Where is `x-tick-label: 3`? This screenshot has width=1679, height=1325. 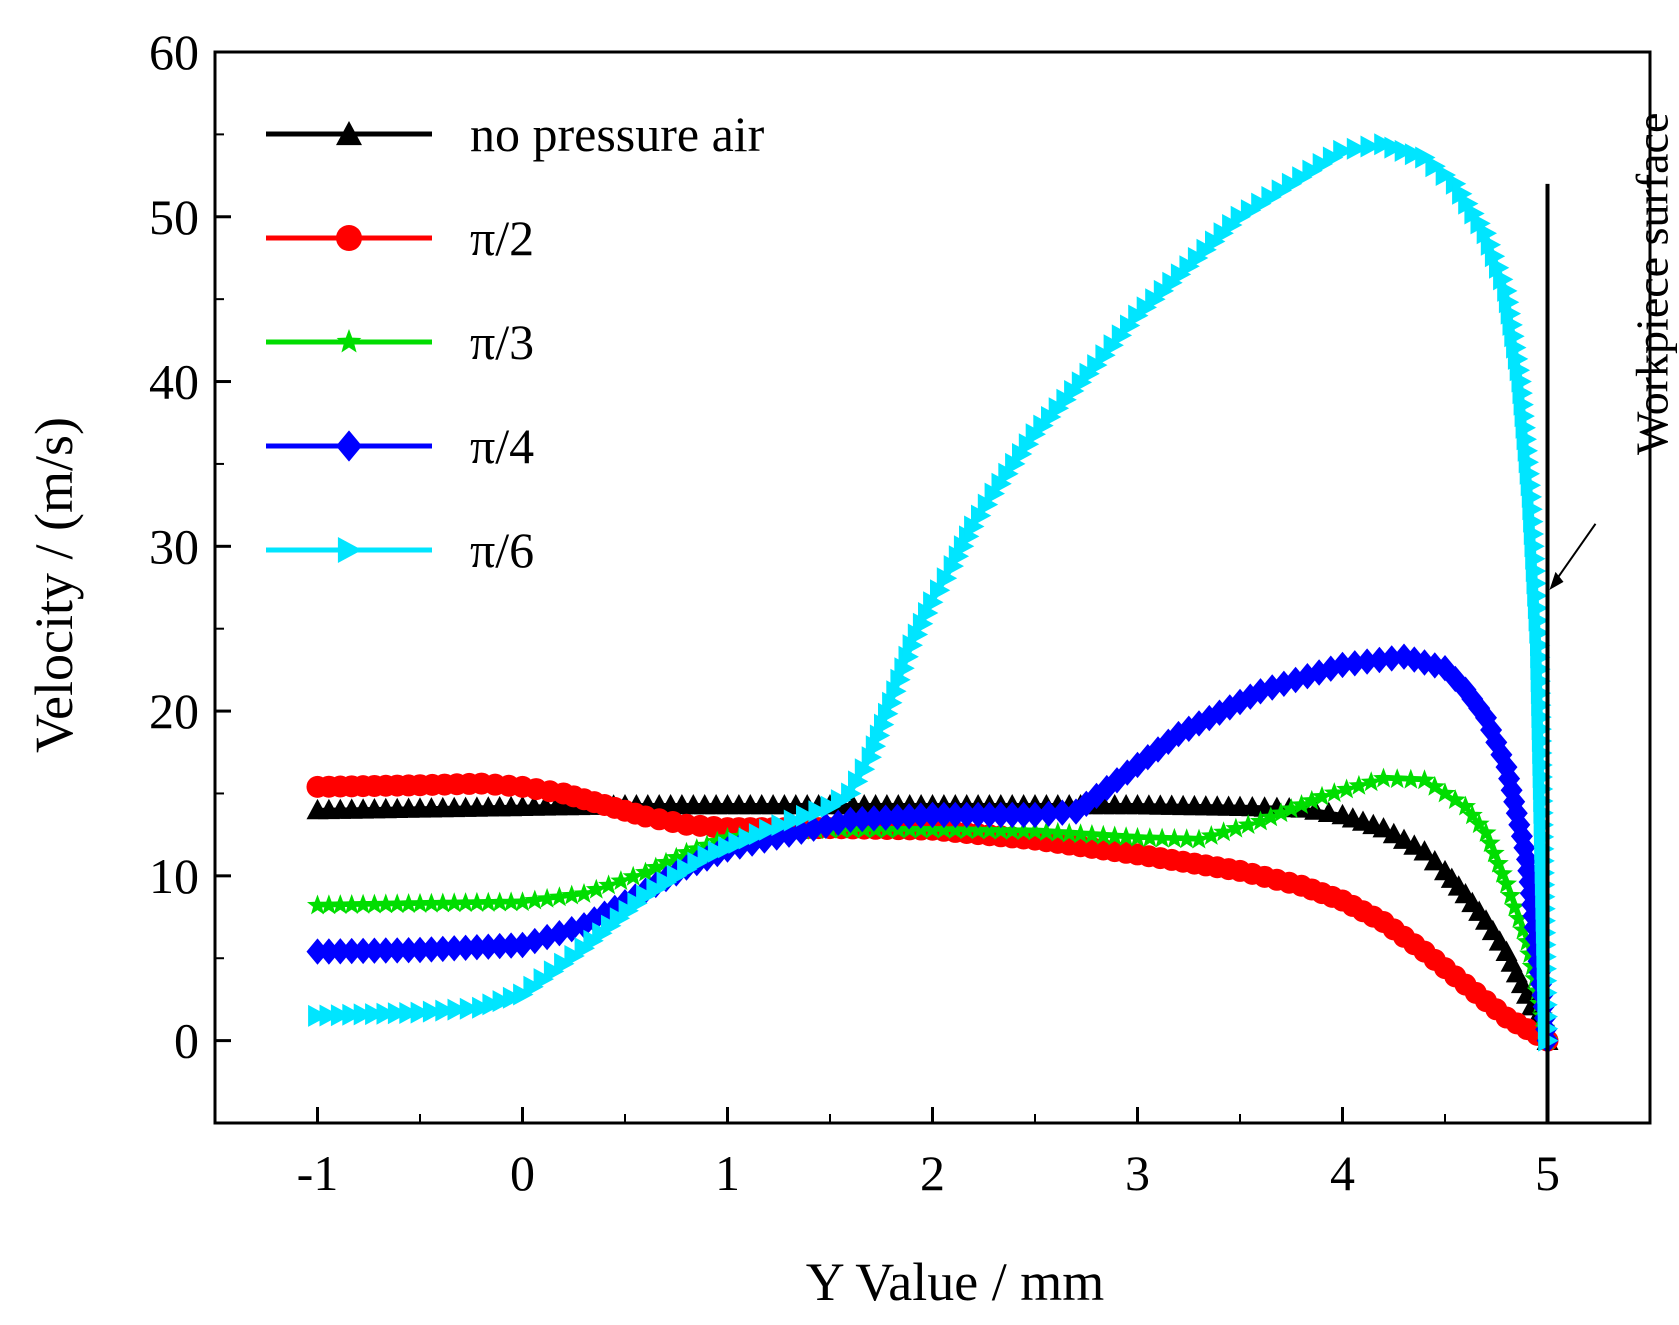
x-tick-label: 3 is located at coordinates (1137, 1173).